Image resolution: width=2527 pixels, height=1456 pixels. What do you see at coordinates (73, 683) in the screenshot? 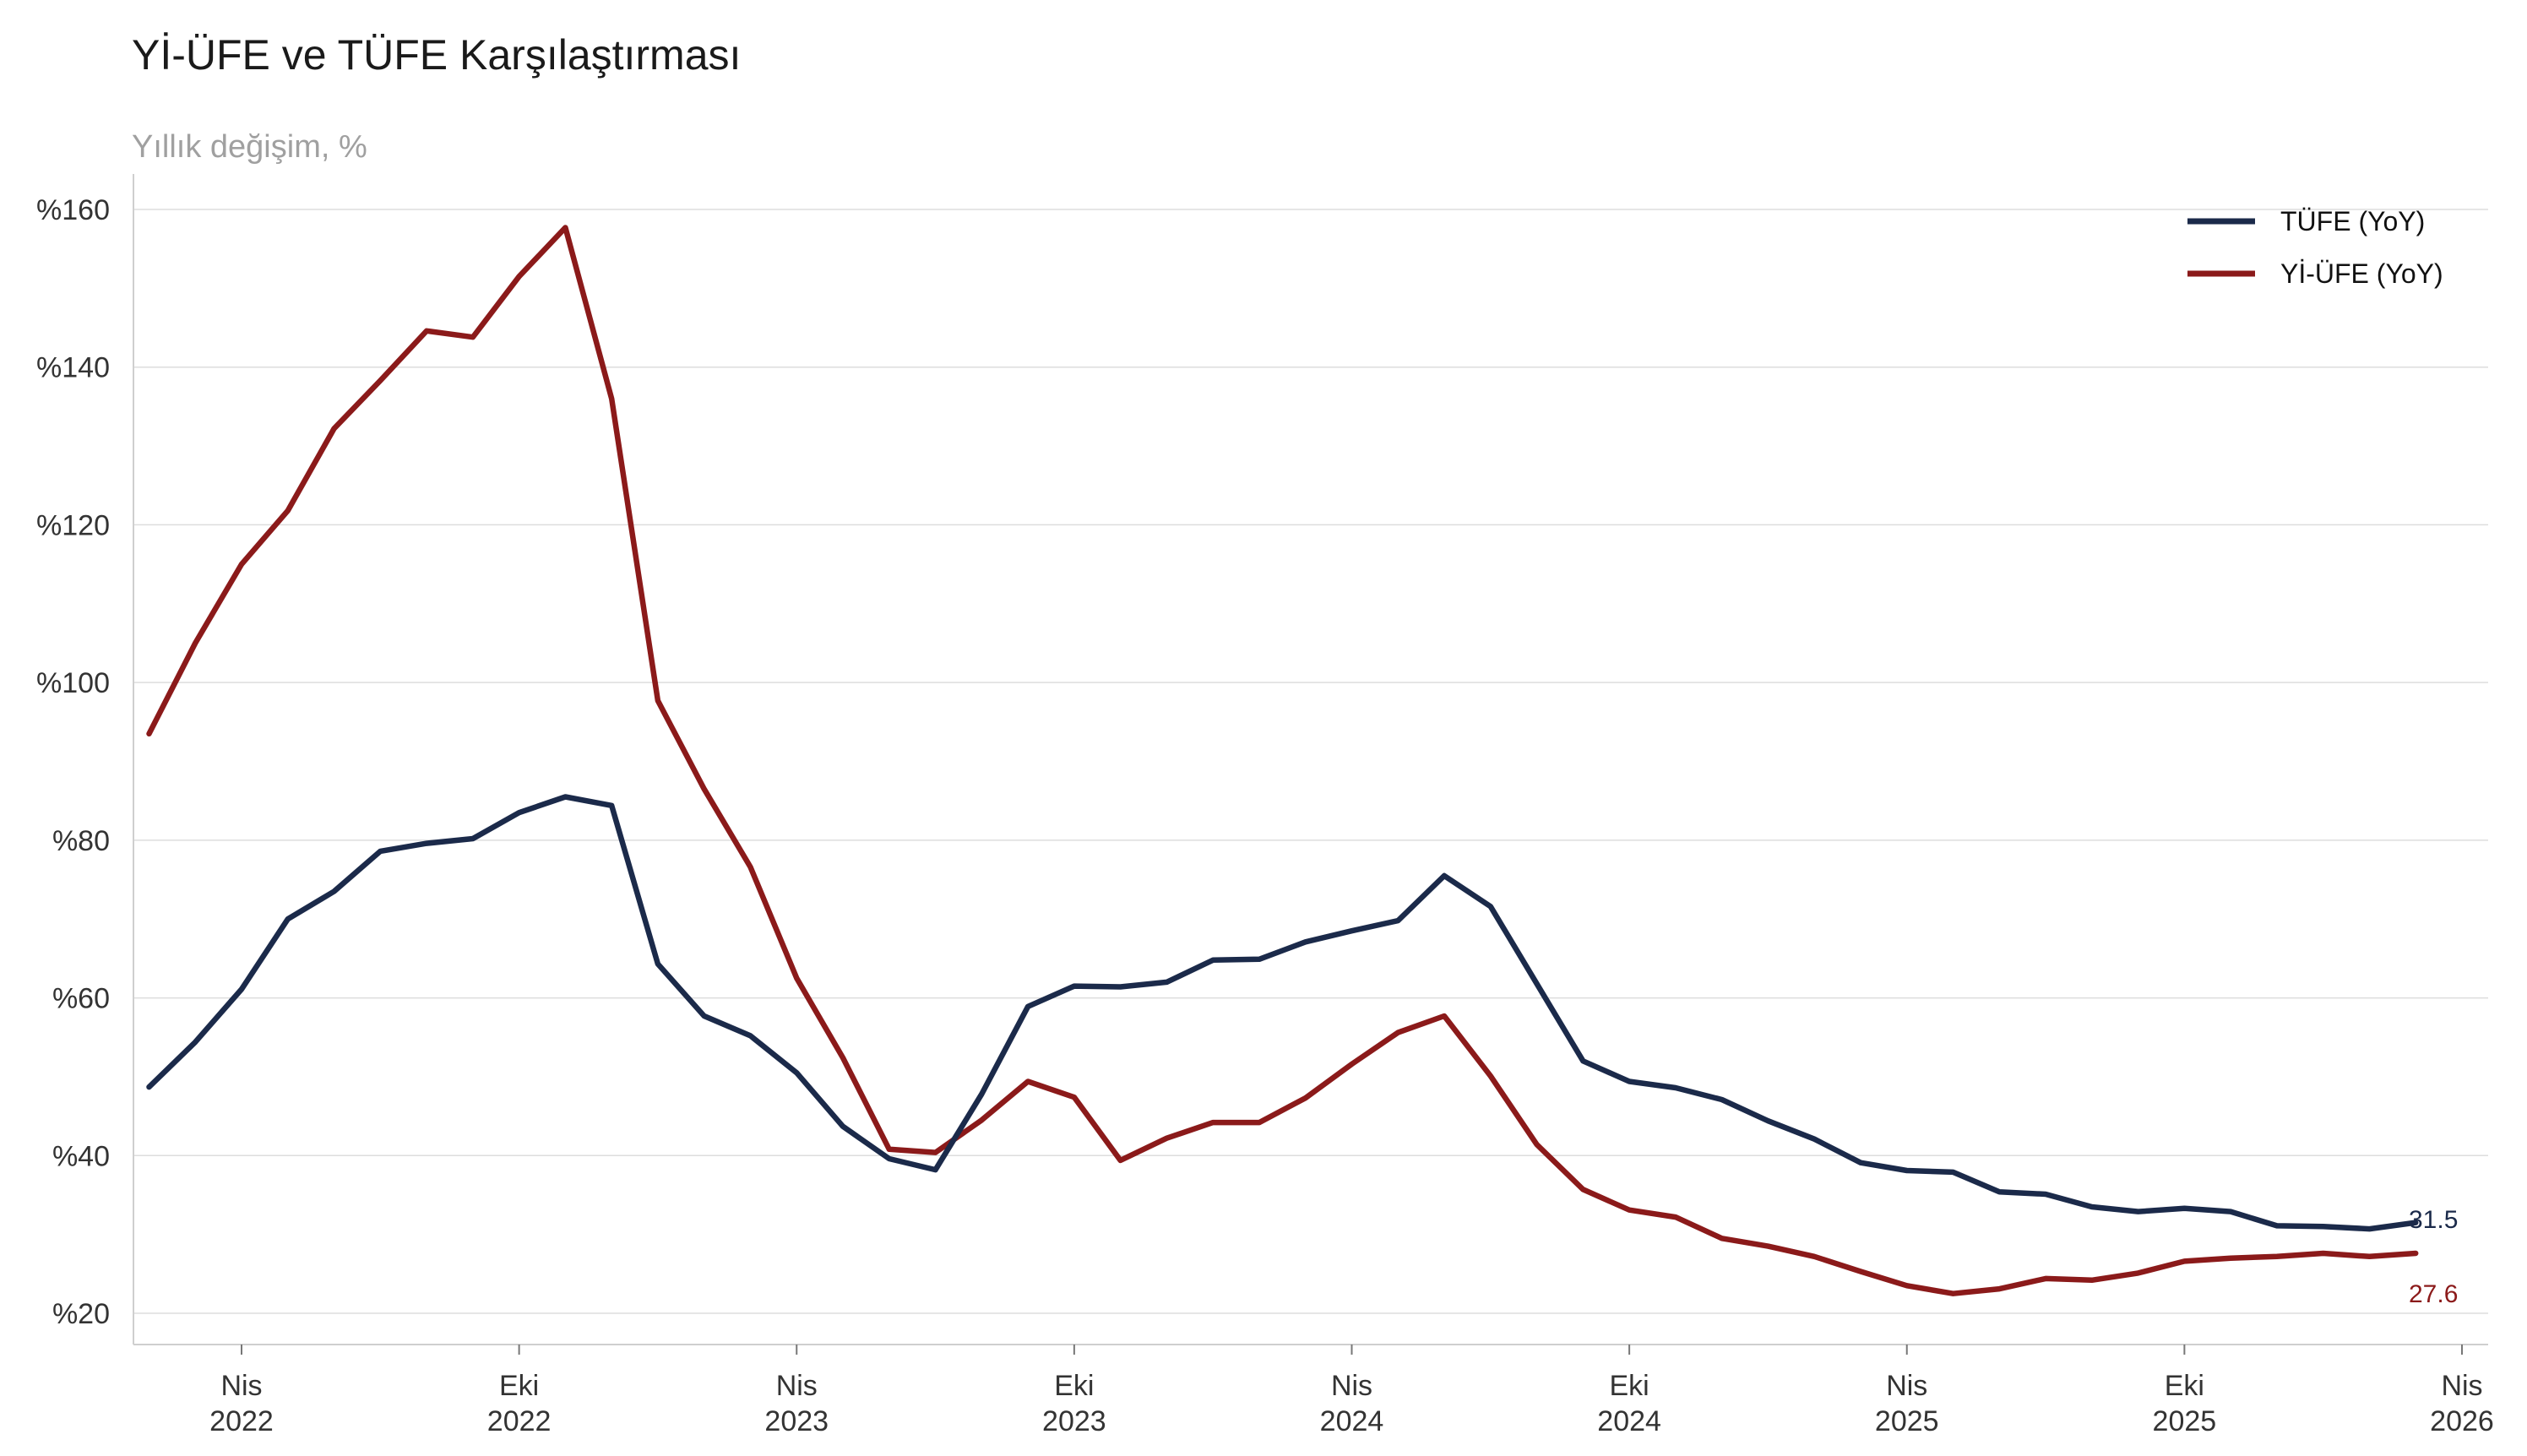
I see `y-tick-label-100: %100` at bounding box center [73, 683].